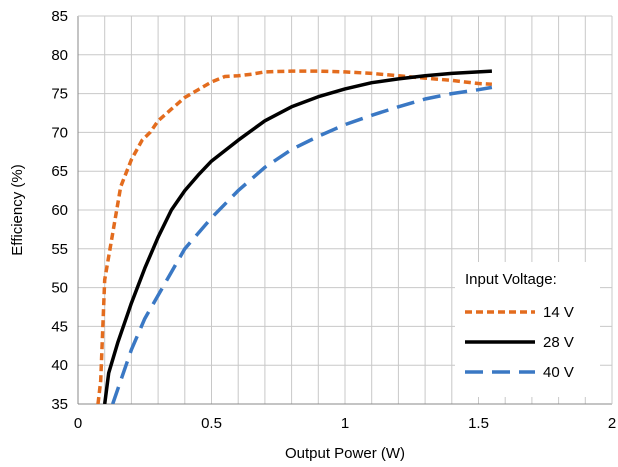 The height and width of the screenshot is (467, 618). What do you see at coordinates (59, 404) in the screenshot?
I see `y-tick-label: 35` at bounding box center [59, 404].